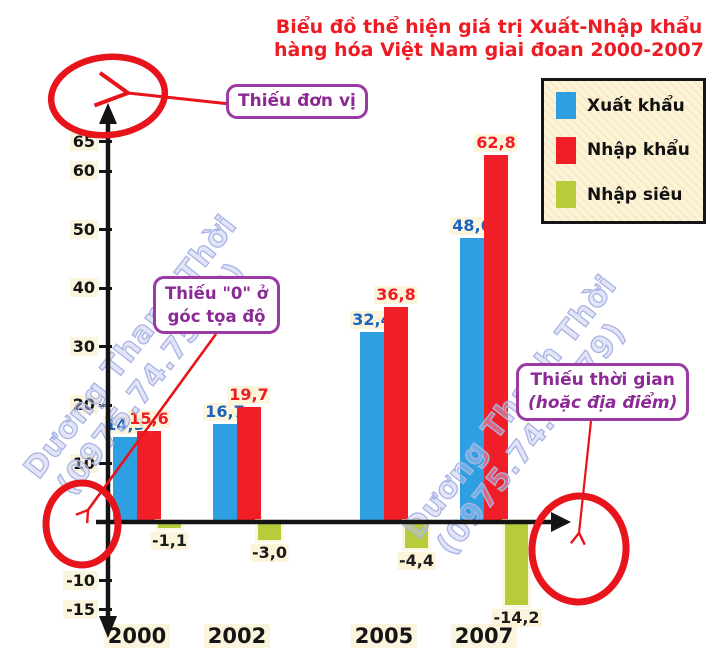 The image size is (723, 665). Describe the element at coordinates (489, 50) in the screenshot. I see `chart-title-line2: hàng hóa Việt Nam giai đoan 2000-2007` at that location.